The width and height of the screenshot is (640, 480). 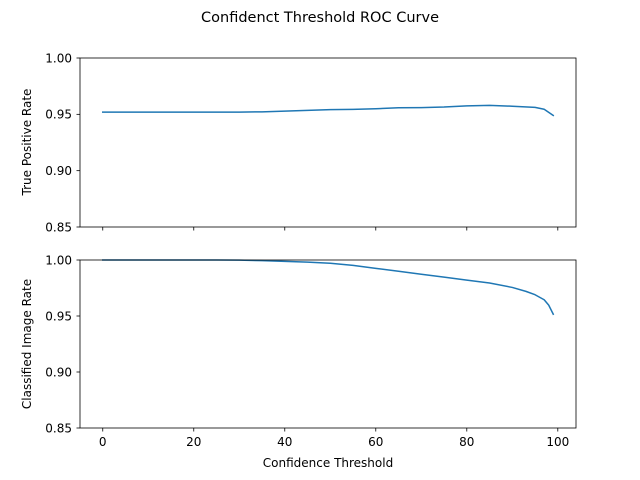 What do you see at coordinates (58, 227) in the screenshot?
I see `top-y-tick-label: 0.85` at bounding box center [58, 227].